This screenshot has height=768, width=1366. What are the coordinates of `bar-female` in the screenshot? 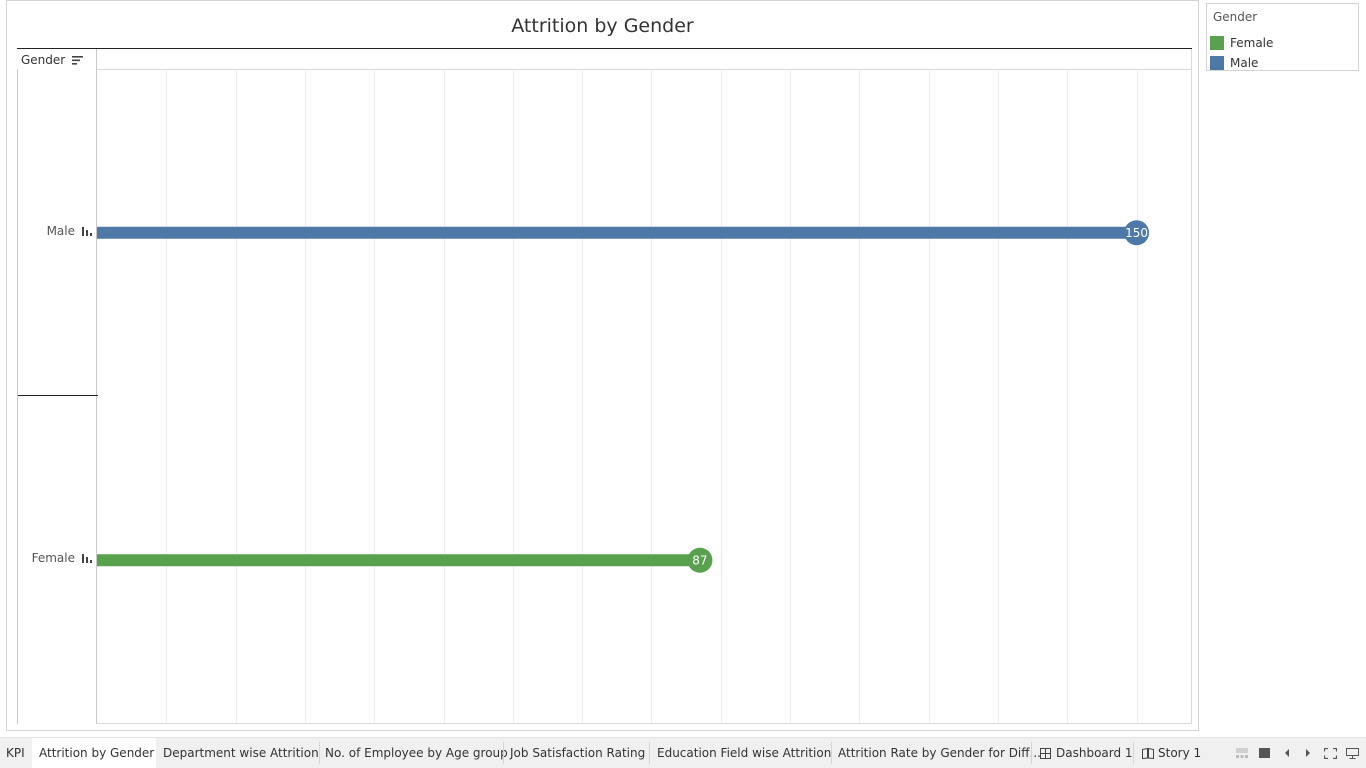 It's located at (398, 560).